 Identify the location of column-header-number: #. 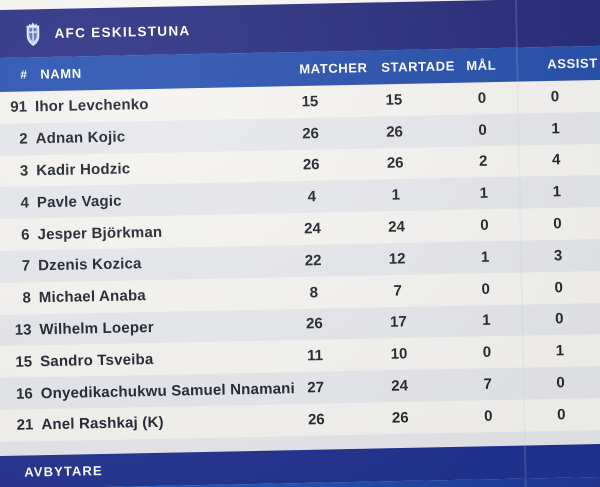
(24, 74).